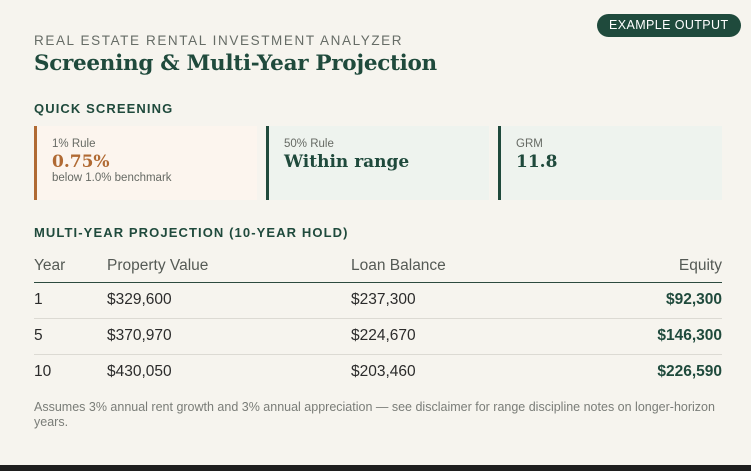 The image size is (751, 471). What do you see at coordinates (235, 63) in the screenshot?
I see `page-title: Screening & Multi-Year Projection` at bounding box center [235, 63].